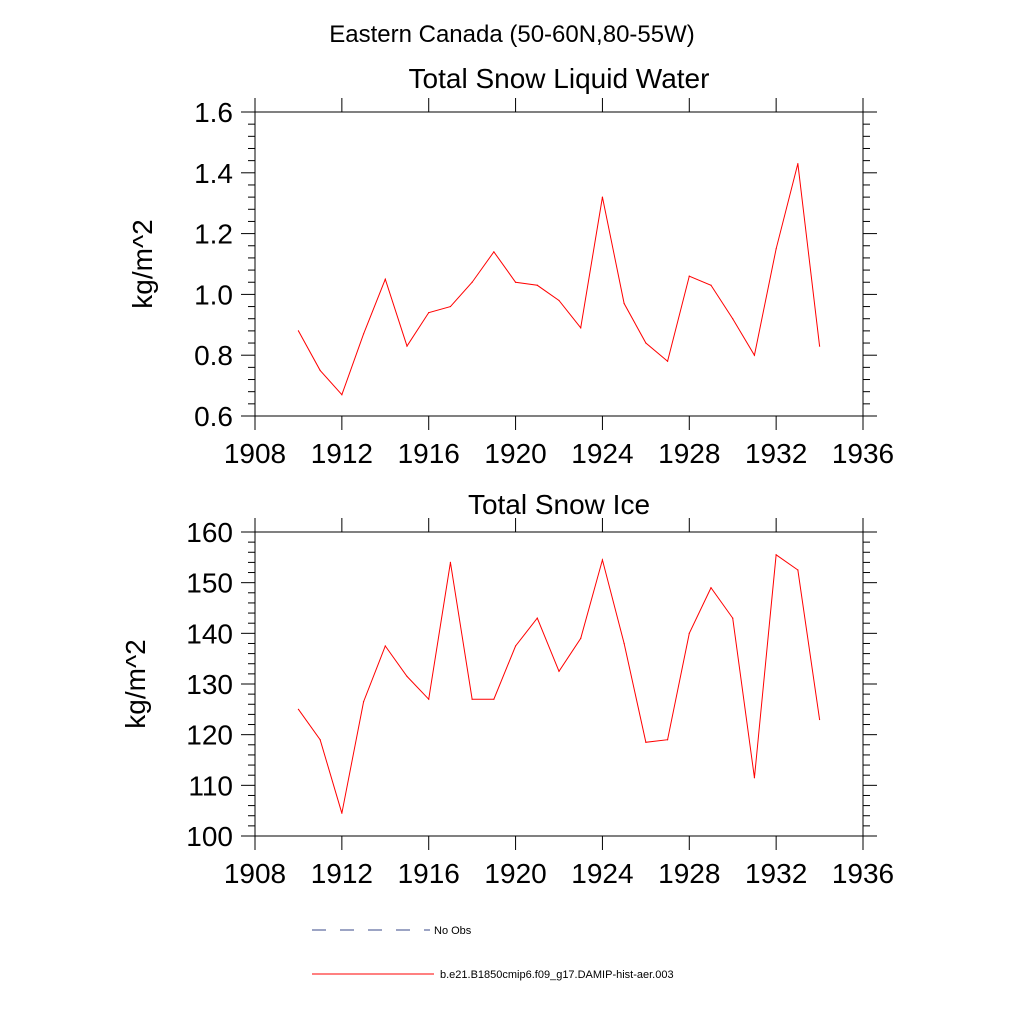  What do you see at coordinates (209, 684) in the screenshot?
I see `y-tick-label: 130` at bounding box center [209, 684].